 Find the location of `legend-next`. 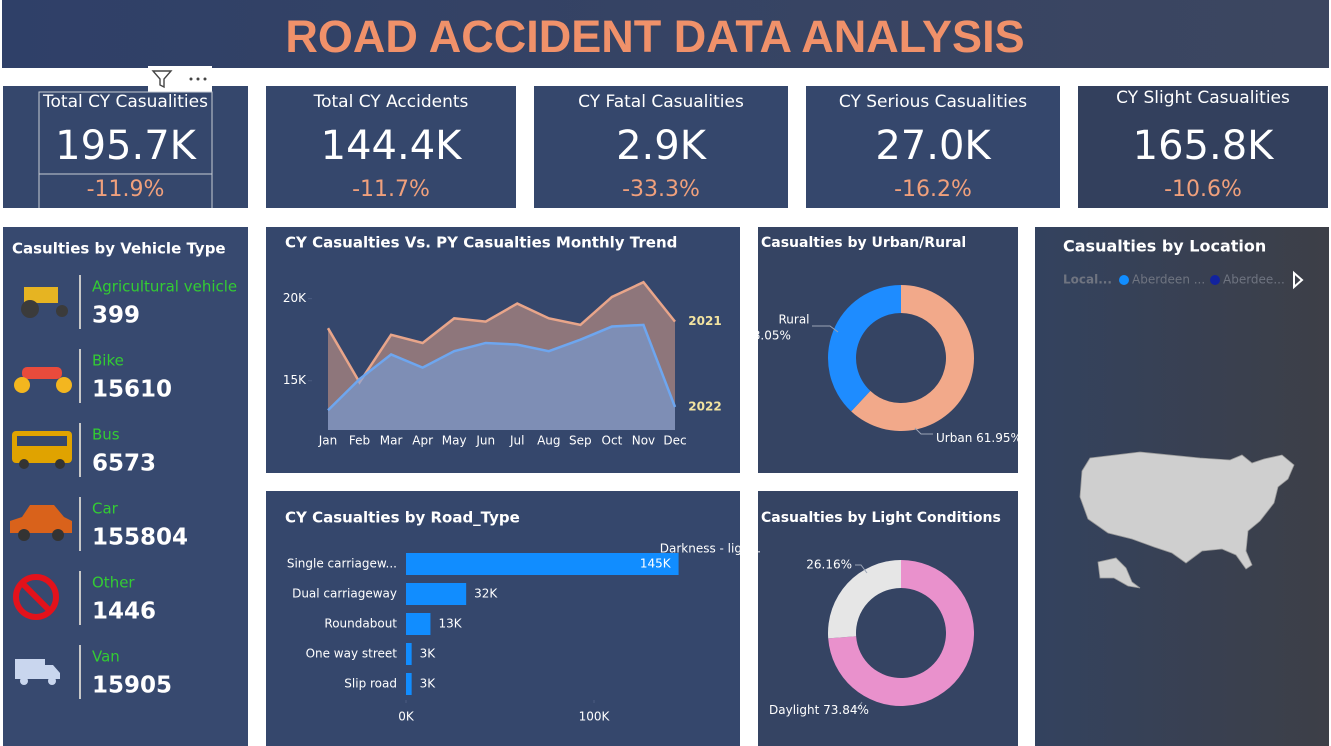

legend-next is located at coordinates (1298, 280).